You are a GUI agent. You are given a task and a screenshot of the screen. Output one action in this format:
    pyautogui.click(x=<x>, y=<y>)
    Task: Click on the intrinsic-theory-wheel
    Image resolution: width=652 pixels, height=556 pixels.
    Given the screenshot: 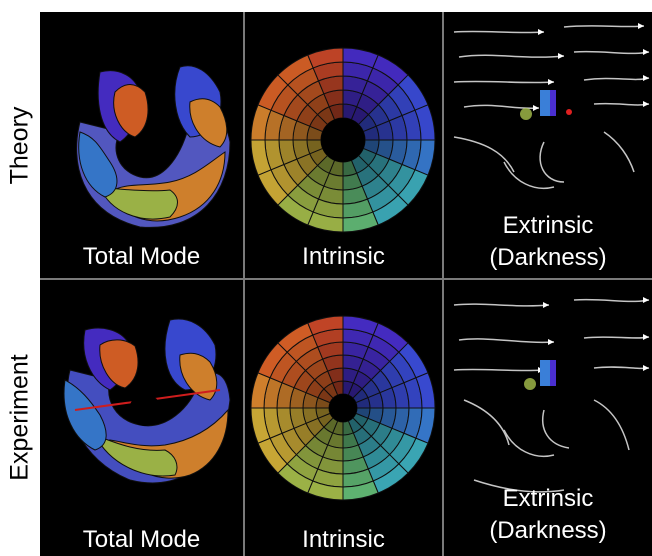 What is the action you would take?
    pyautogui.click(x=343, y=140)
    